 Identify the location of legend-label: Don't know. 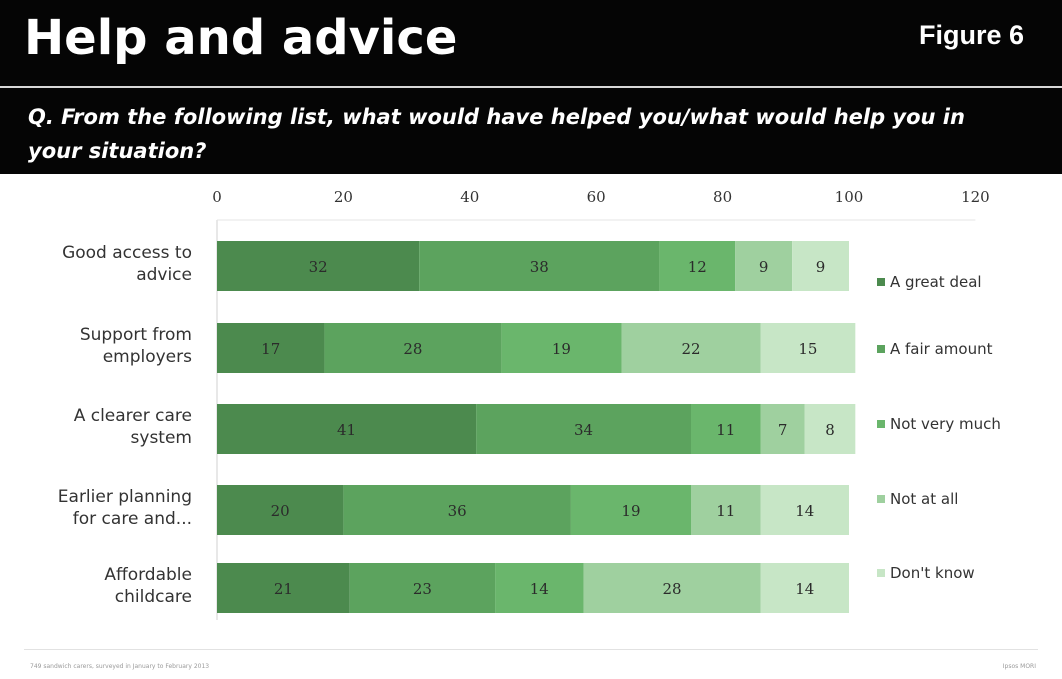
(932, 573).